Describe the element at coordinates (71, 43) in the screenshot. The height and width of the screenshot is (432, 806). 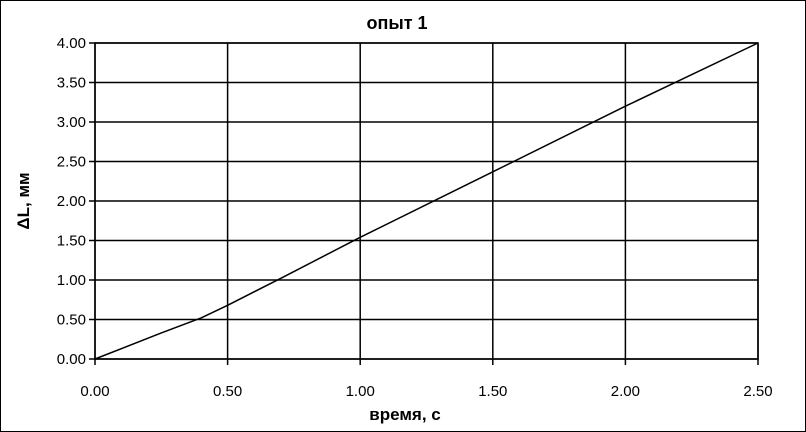
I see `y-tick-label: 4.00` at that location.